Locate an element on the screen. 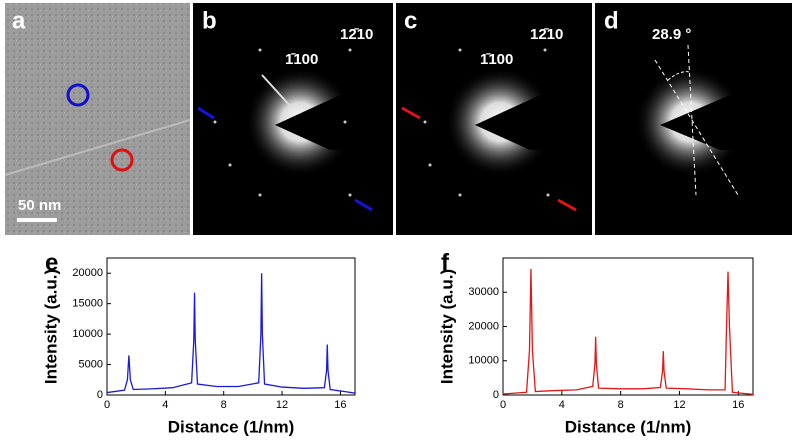 The image size is (795, 442). scale-label: 50 nm is located at coordinates (39, 205).